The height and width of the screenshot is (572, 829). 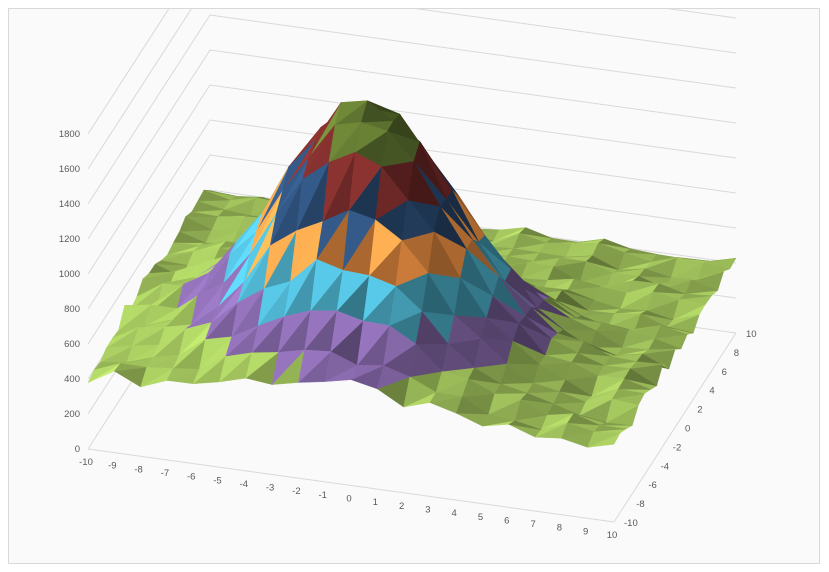 I want to click on y-tick-label: -8, so click(x=640, y=504).